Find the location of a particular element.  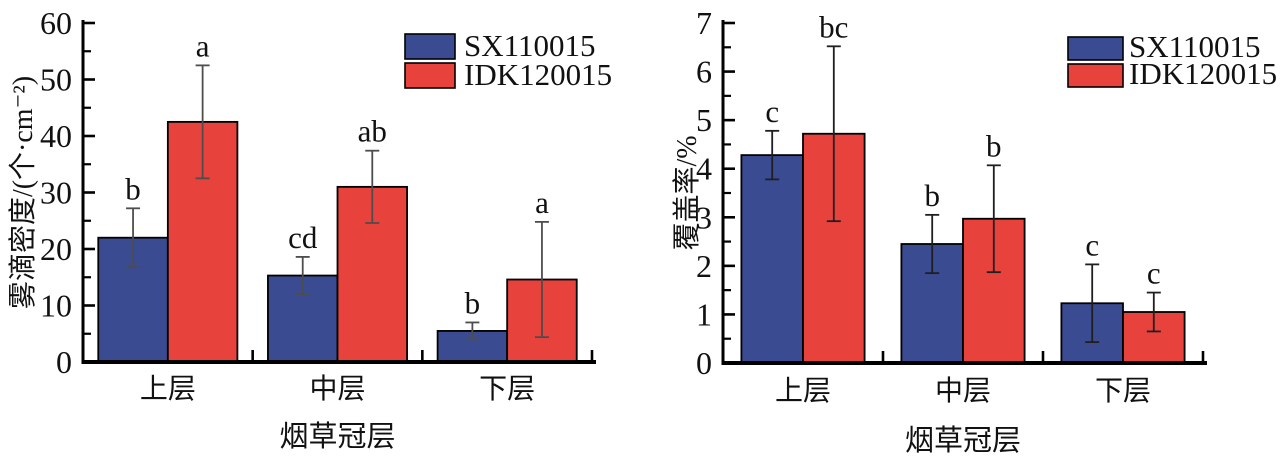

y-tick-label: 50 is located at coordinates (56, 80).